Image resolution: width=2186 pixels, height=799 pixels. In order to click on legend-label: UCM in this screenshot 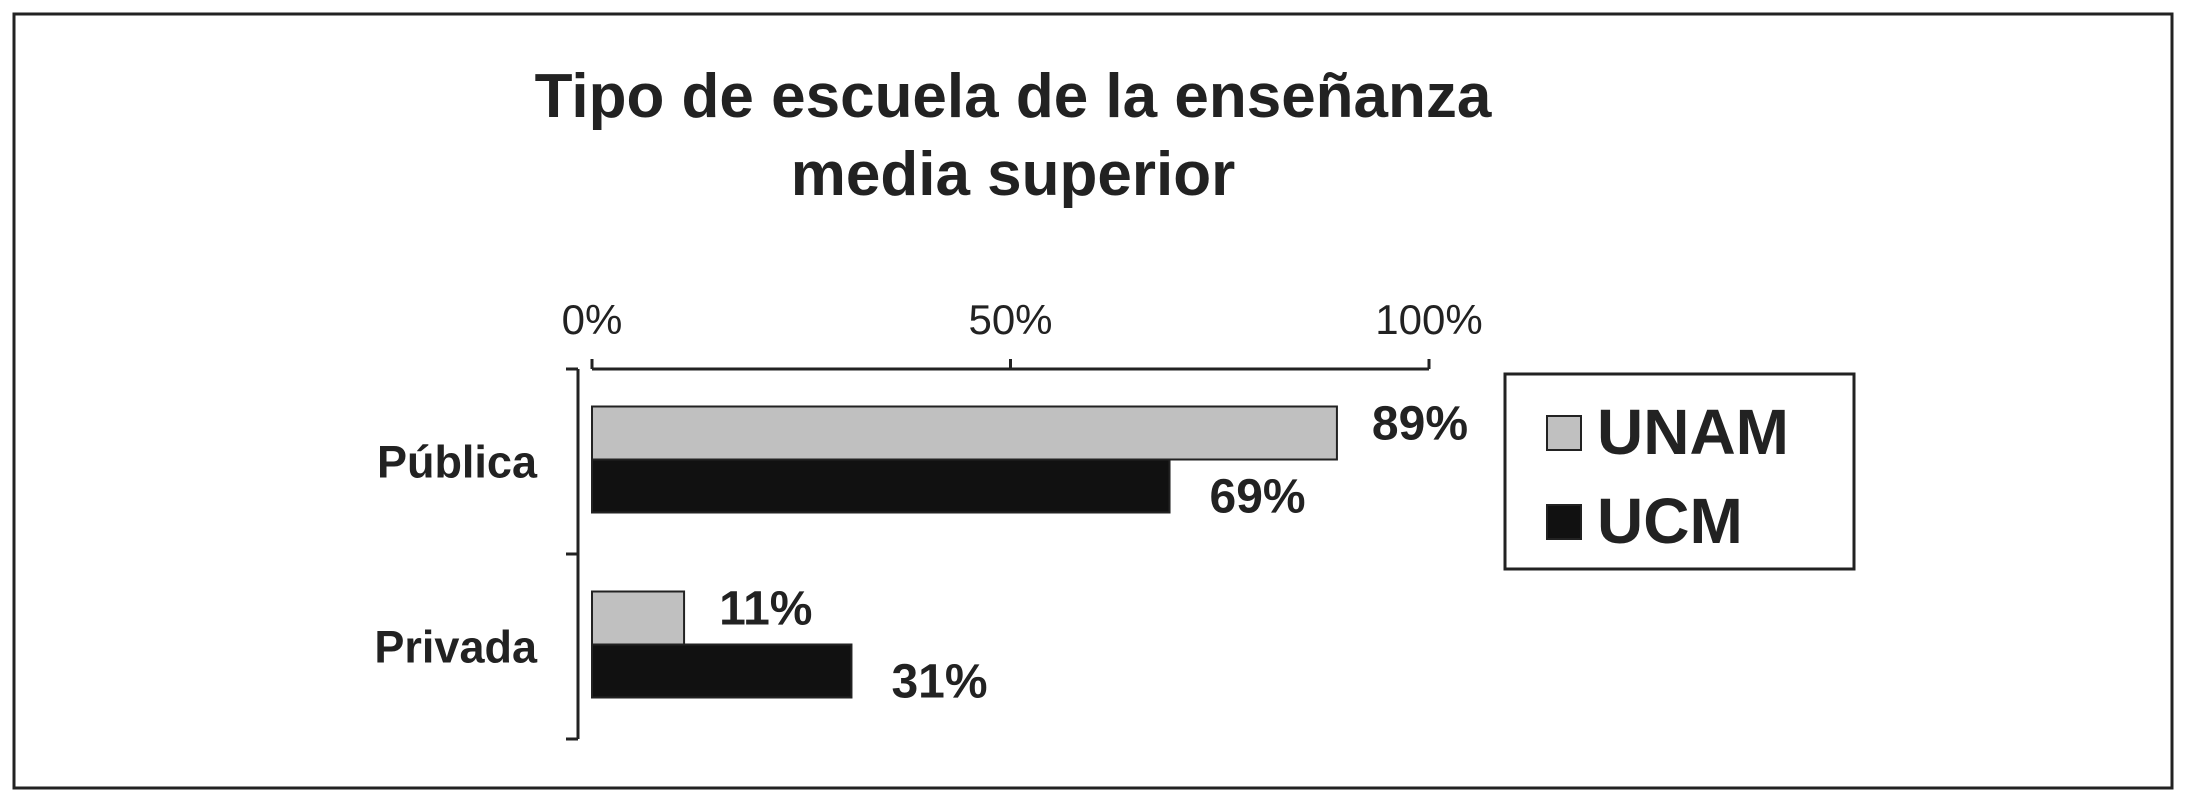, I will do `click(1670, 521)`.